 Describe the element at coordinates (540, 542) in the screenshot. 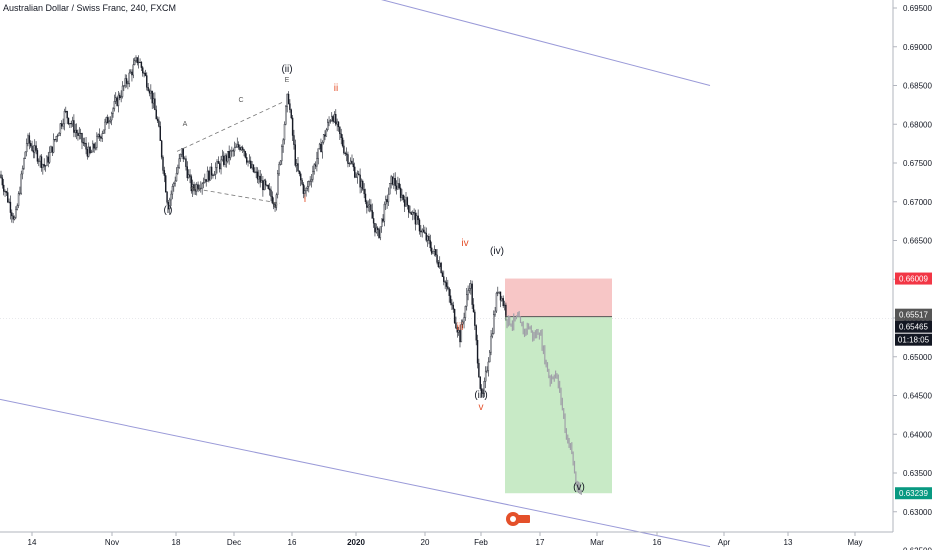

I see `time-tick-label: 17` at that location.